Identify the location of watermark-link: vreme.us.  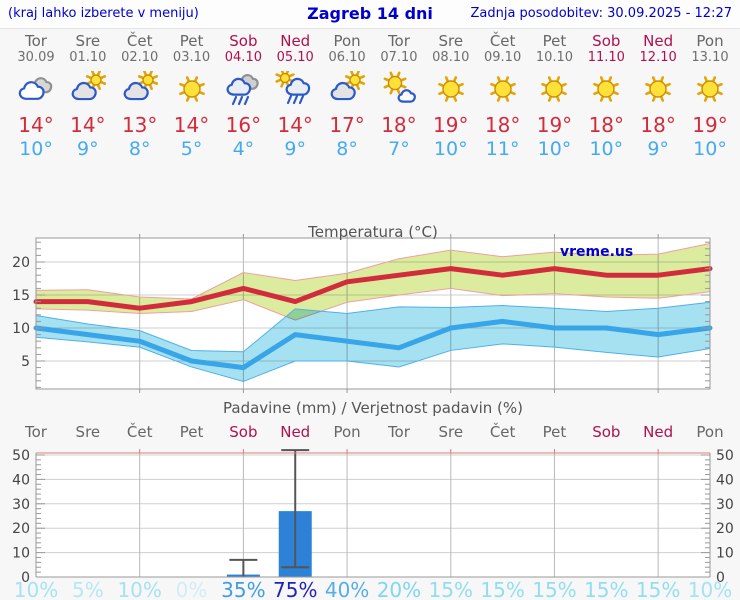
(596, 252).